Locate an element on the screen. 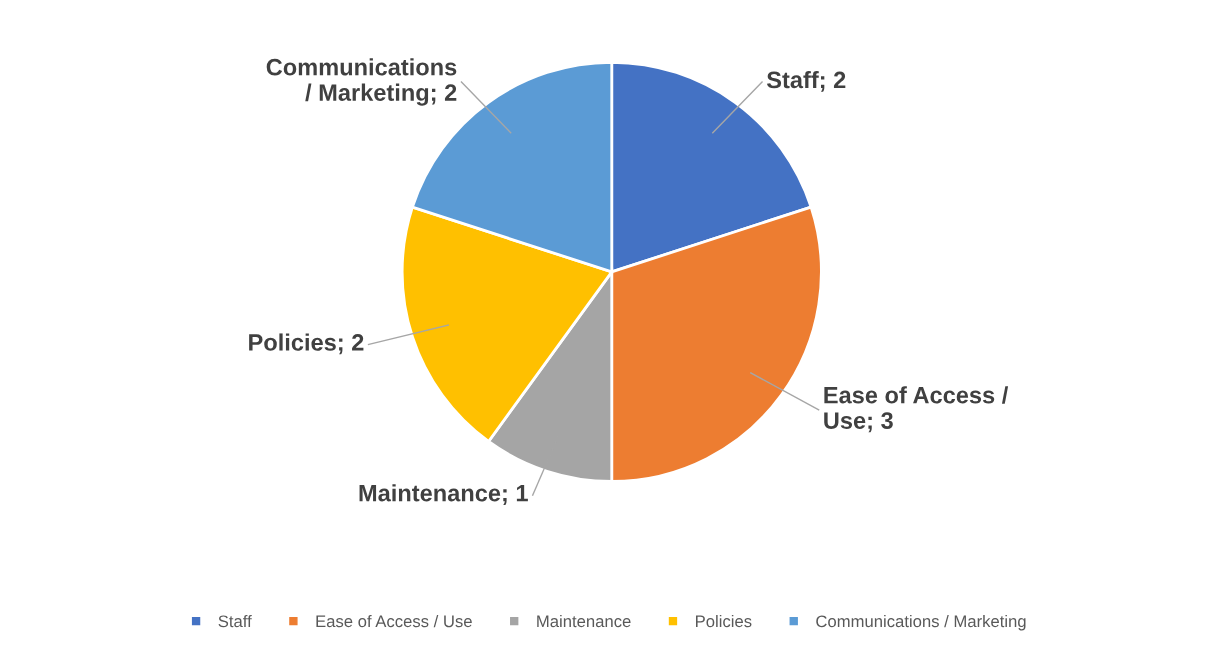 The image size is (1206, 652). legend-label: Staff is located at coordinates (235, 621).